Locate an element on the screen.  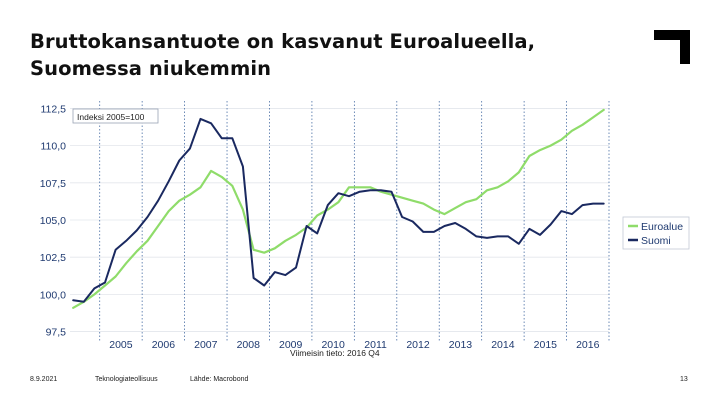
y-tick-label: 97,5 is located at coordinates (56, 333).